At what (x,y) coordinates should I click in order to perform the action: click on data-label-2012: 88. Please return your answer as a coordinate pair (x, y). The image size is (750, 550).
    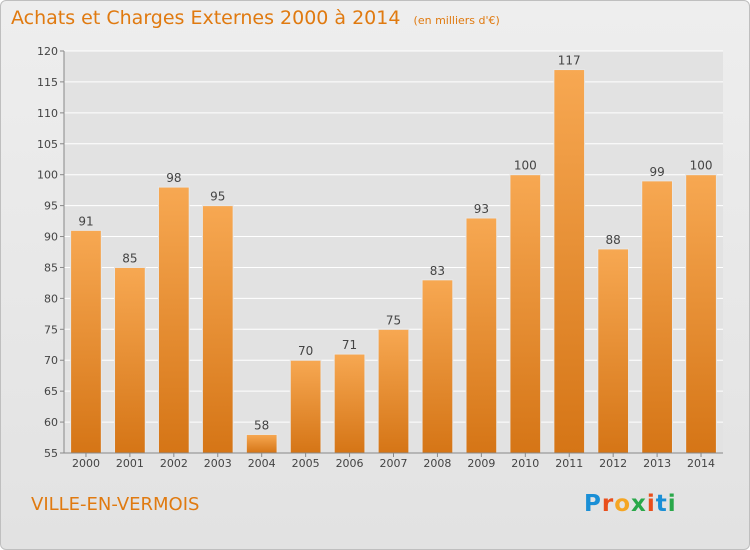
    Looking at the image, I should click on (613, 240).